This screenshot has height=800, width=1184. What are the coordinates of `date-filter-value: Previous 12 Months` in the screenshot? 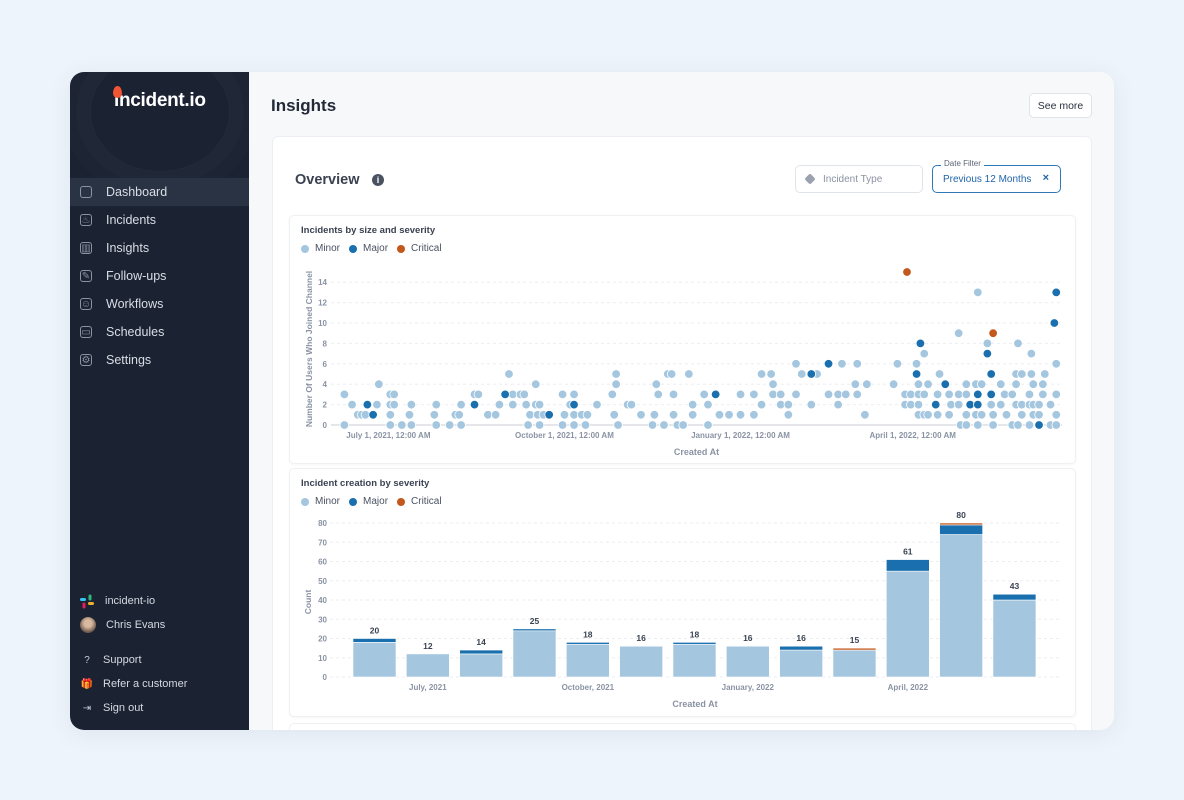 It's located at (987, 179).